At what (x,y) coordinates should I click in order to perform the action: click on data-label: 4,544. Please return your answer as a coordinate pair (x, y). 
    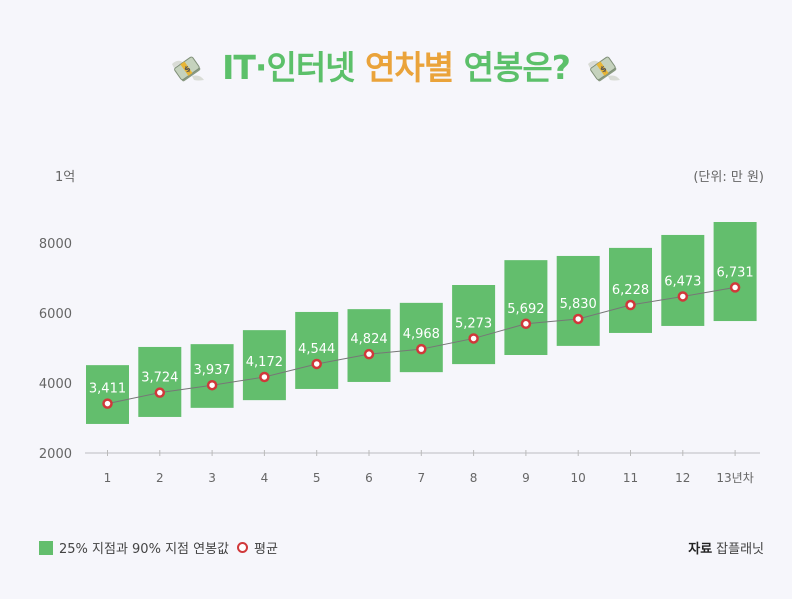
    Looking at the image, I should click on (316, 349).